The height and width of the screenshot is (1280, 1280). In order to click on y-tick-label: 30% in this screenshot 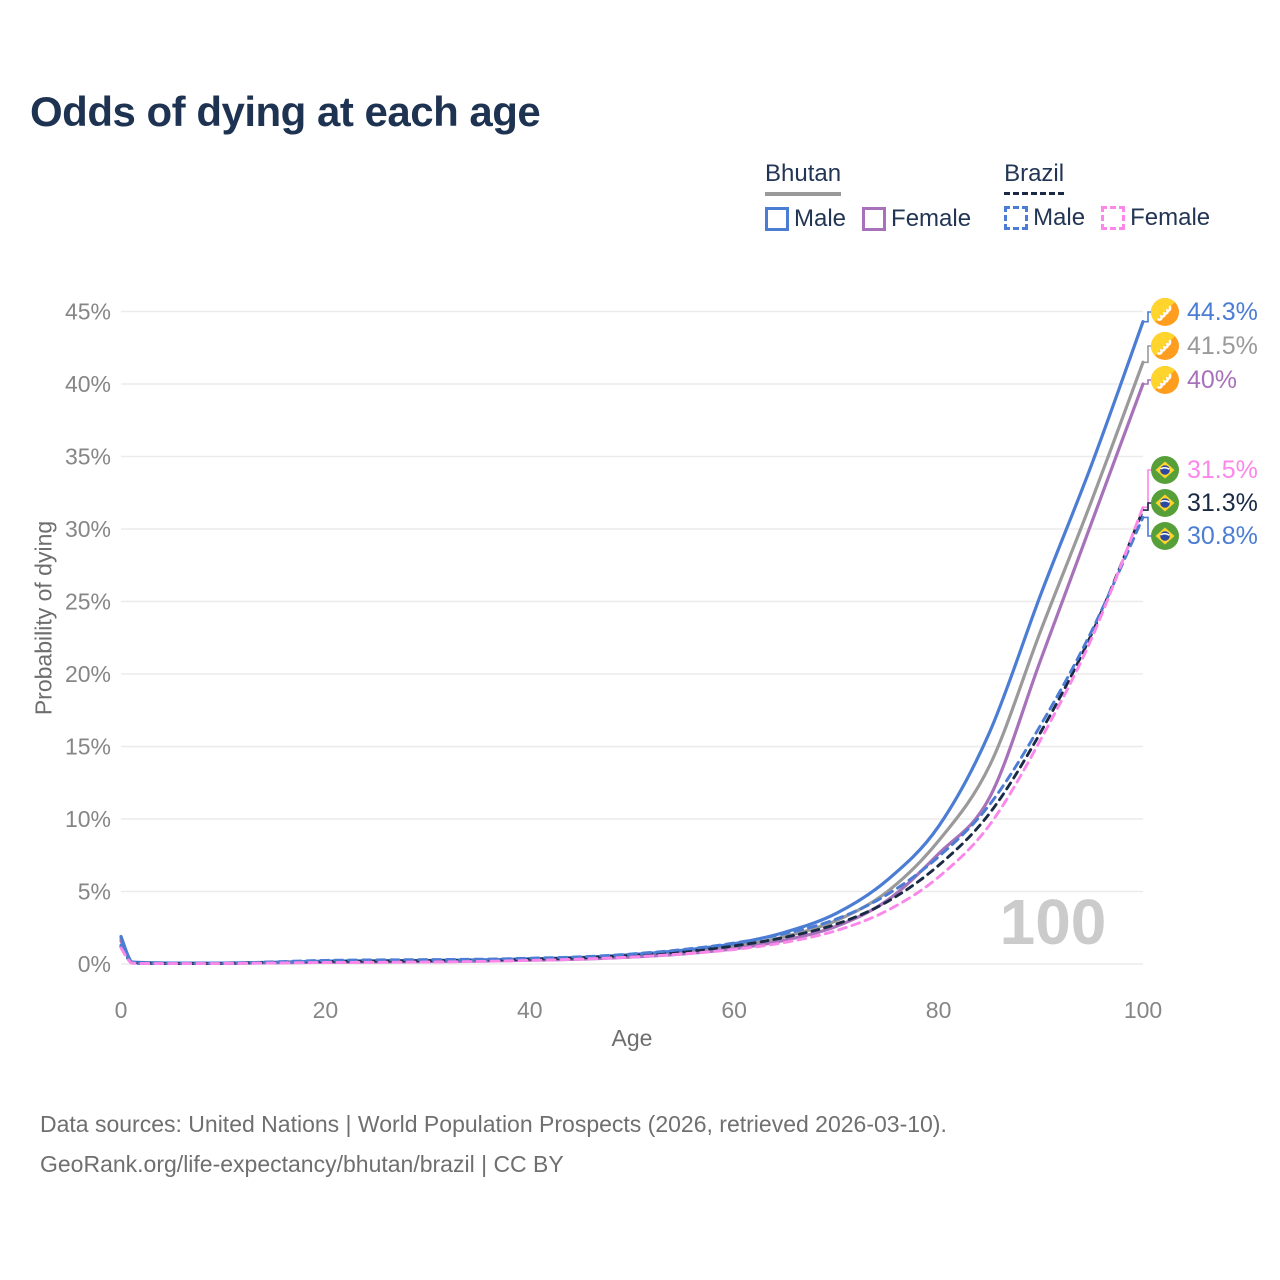, I will do `click(88, 529)`.